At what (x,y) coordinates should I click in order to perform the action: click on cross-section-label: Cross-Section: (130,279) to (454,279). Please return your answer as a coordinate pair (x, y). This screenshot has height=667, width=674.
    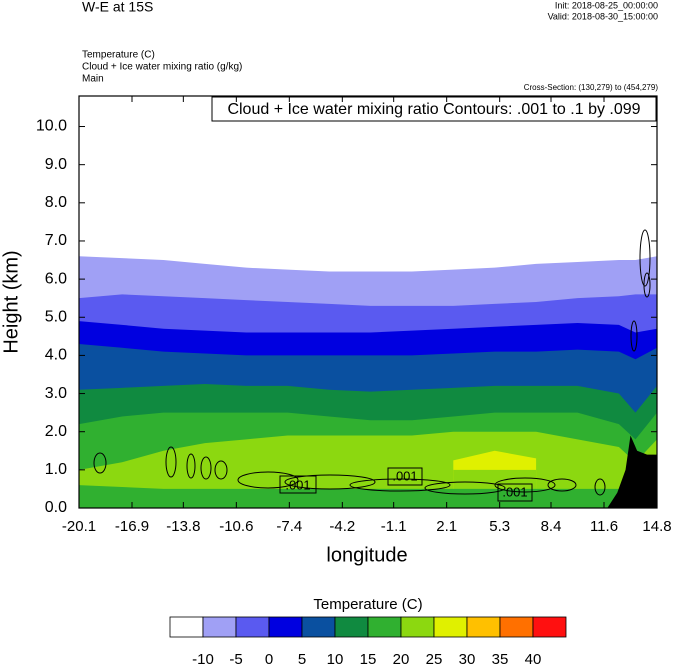
    Looking at the image, I should click on (591, 87).